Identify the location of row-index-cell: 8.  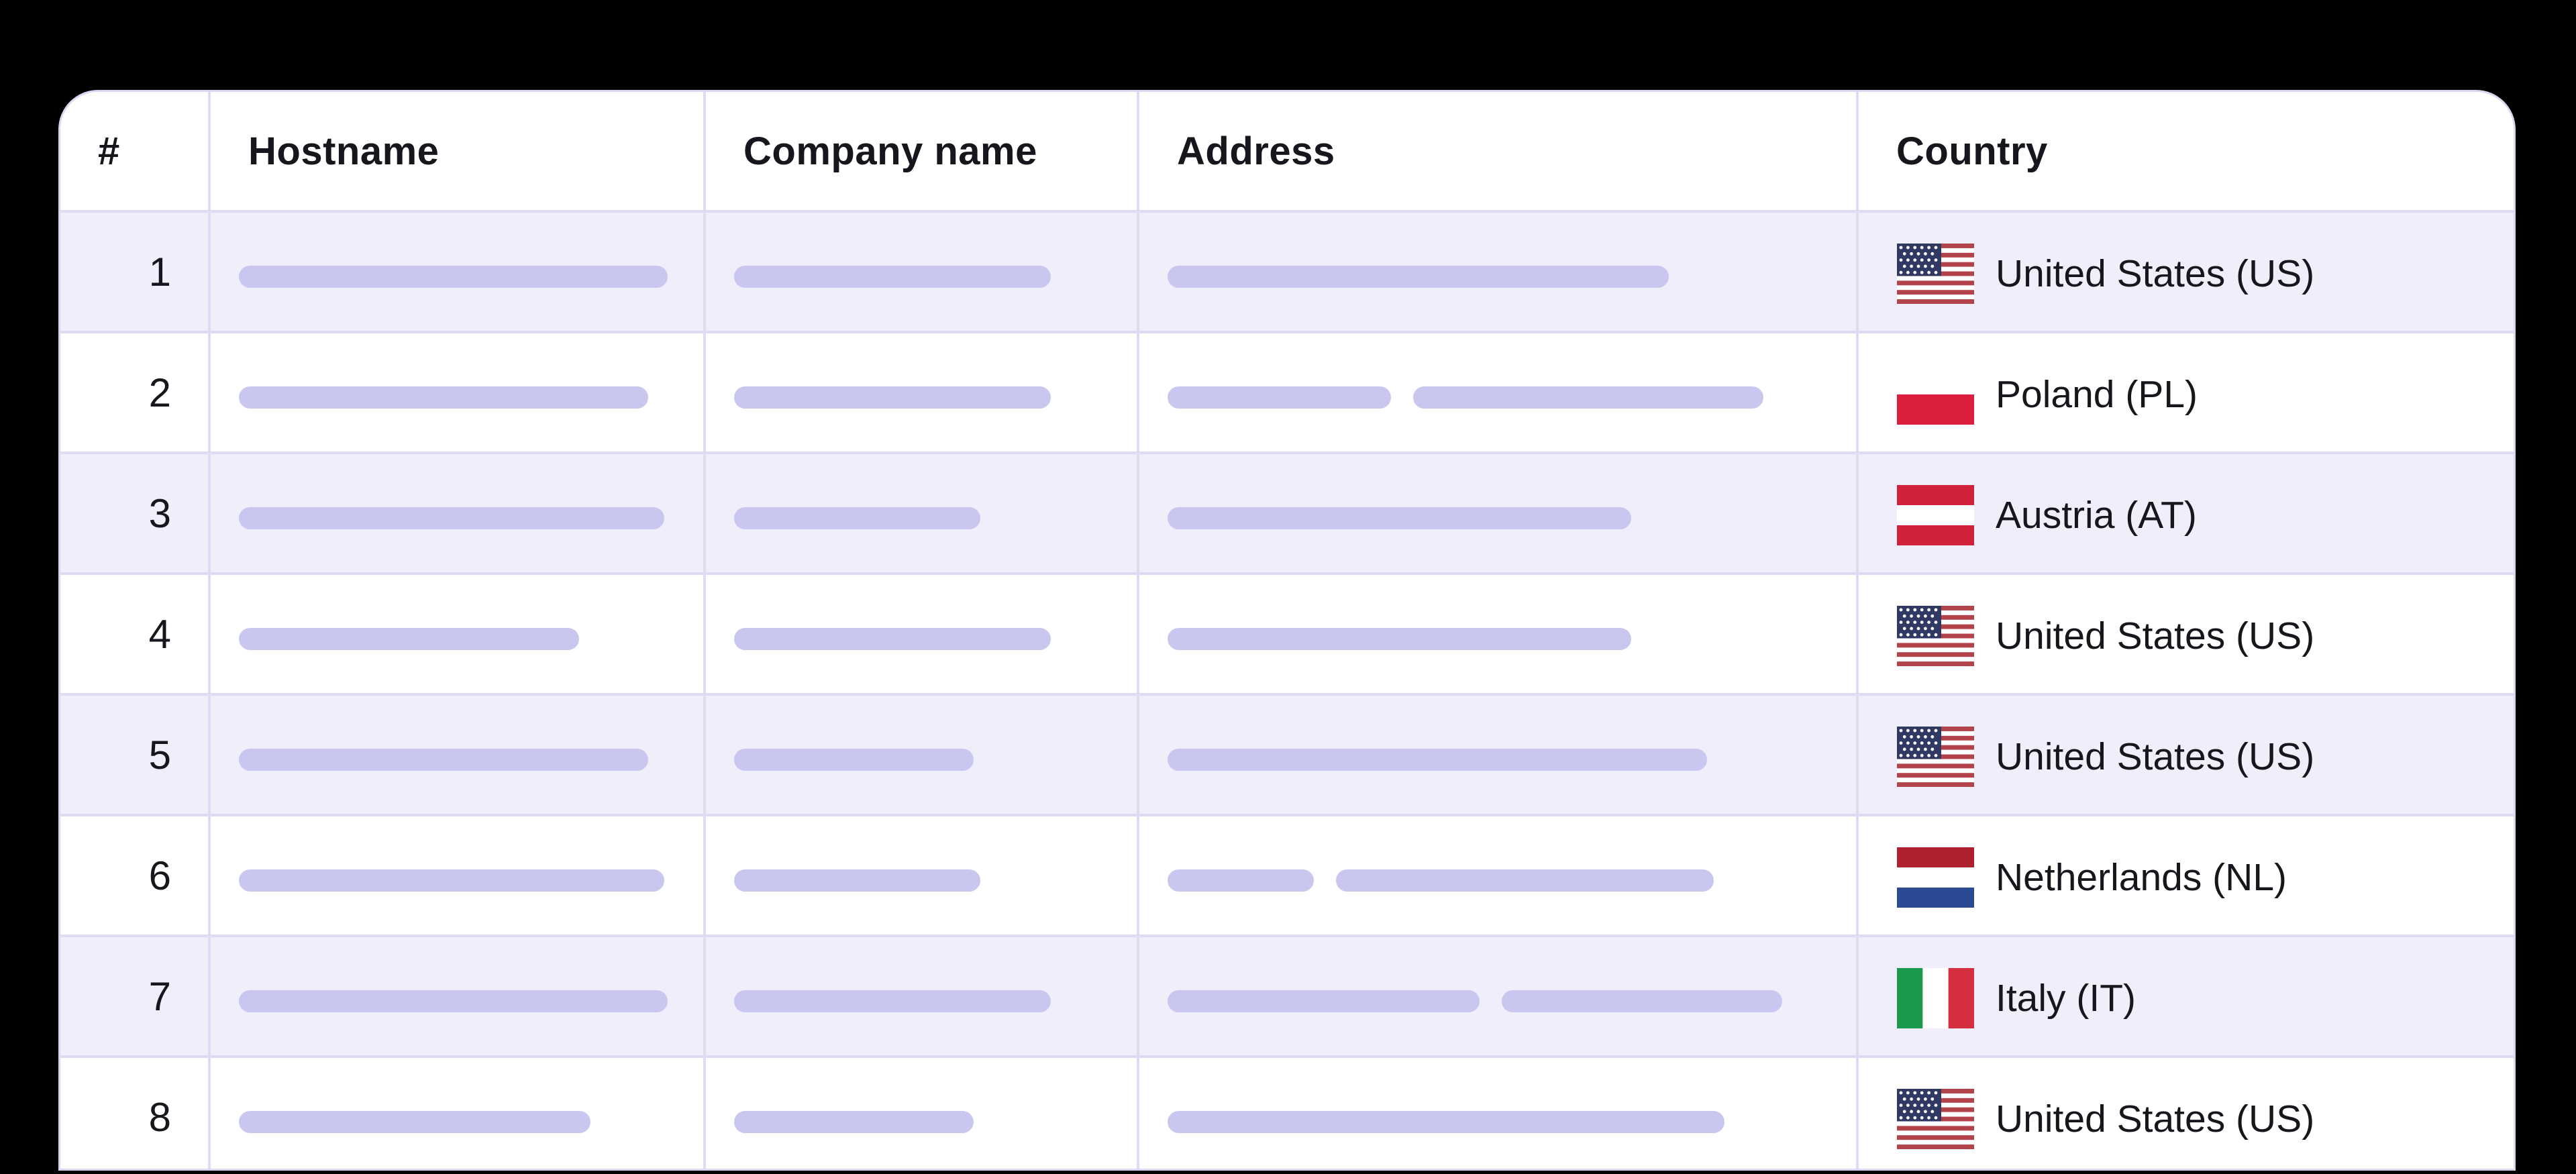
(134, 1112).